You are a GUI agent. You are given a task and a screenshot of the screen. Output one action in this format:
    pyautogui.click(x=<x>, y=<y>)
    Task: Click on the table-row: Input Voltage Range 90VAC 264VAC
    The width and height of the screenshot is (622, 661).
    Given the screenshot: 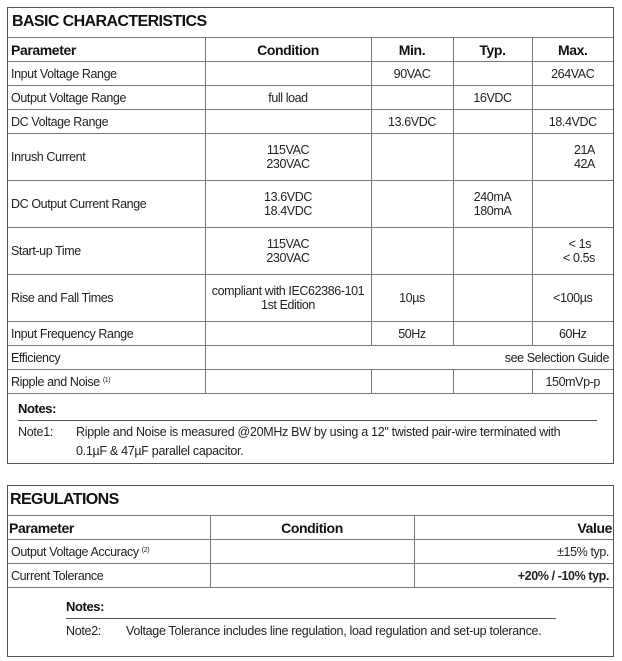 What is the action you would take?
    pyautogui.click(x=310, y=73)
    